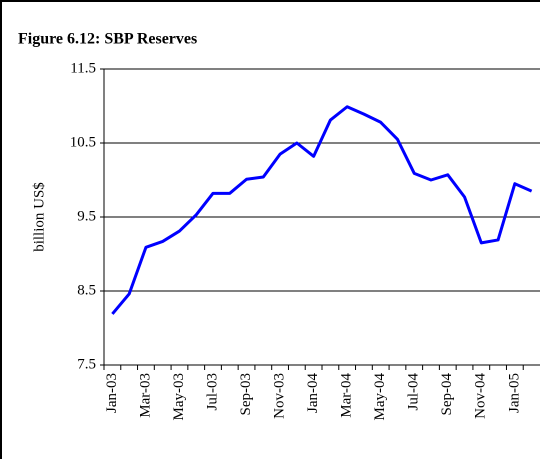 The height and width of the screenshot is (459, 540). What do you see at coordinates (447, 394) in the screenshot?
I see `x-tick-label: Sep-04` at bounding box center [447, 394].